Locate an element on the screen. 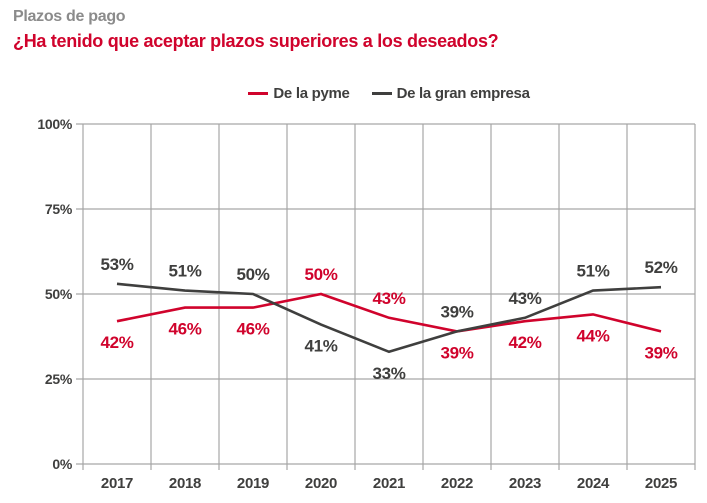 The image size is (707, 503). x-tick-label: 2018 is located at coordinates (185, 483).